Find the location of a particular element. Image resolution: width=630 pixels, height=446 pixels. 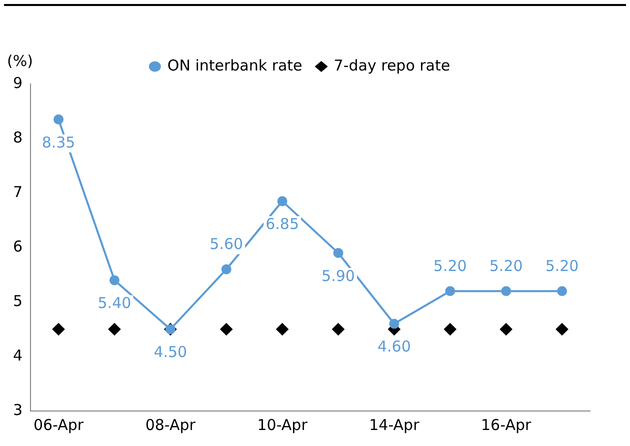

x-tick-label: 16-Apr is located at coordinates (506, 425).